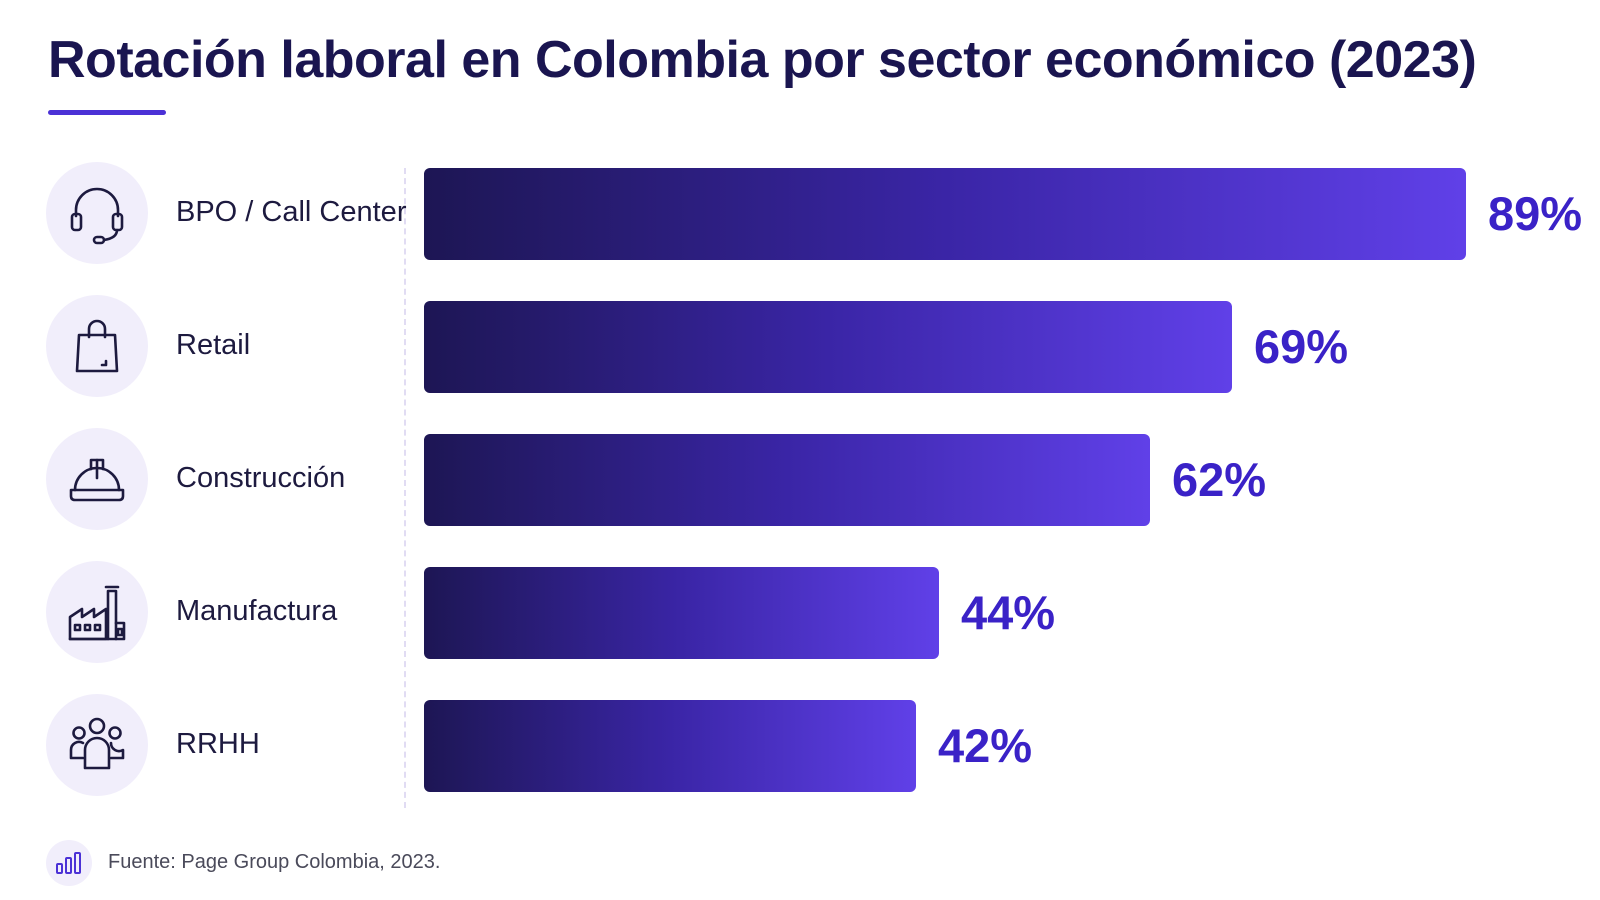 The height and width of the screenshot is (900, 1600). What do you see at coordinates (1008, 612) in the screenshot?
I see `bar-value-label: 44%` at bounding box center [1008, 612].